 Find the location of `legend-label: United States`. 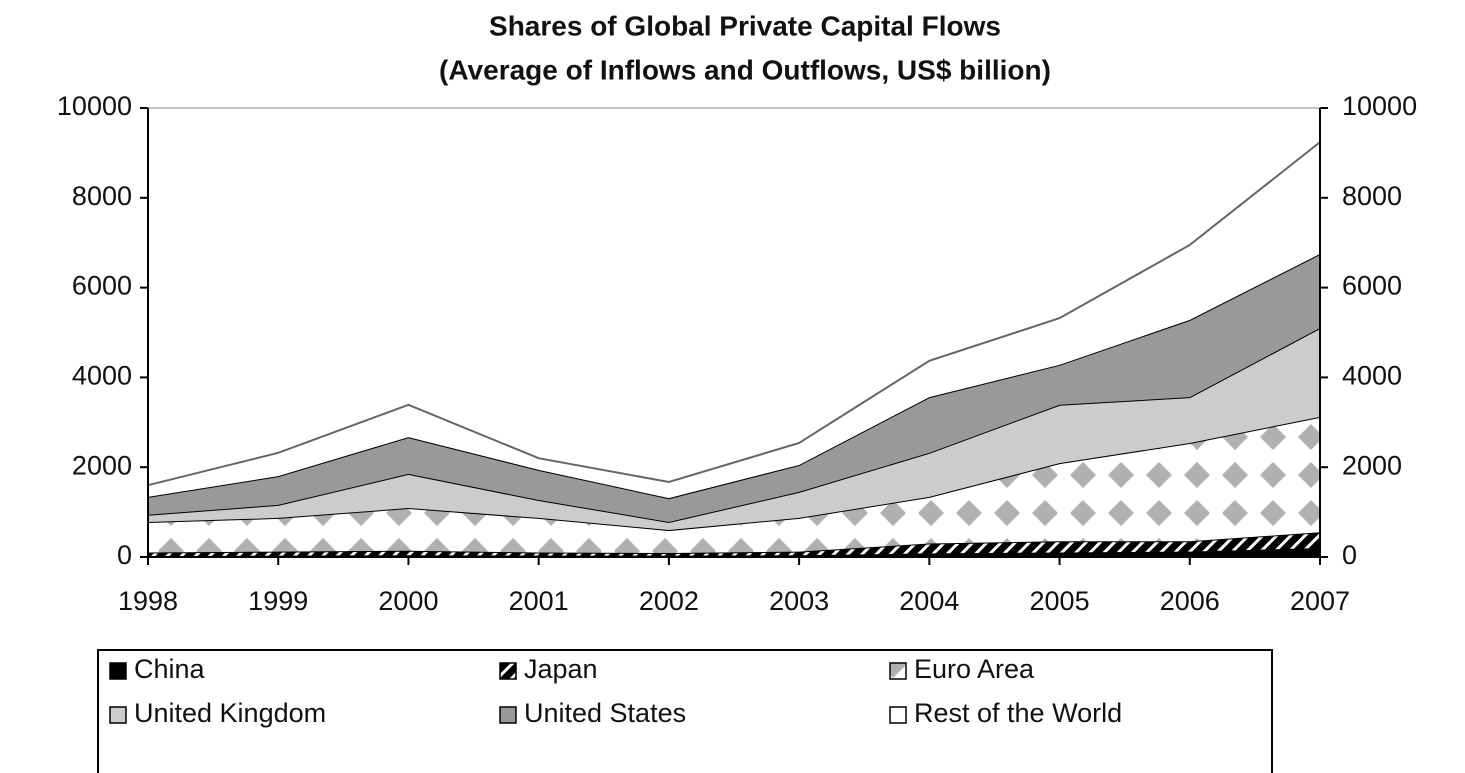

legend-label: United States is located at coordinates (605, 713).